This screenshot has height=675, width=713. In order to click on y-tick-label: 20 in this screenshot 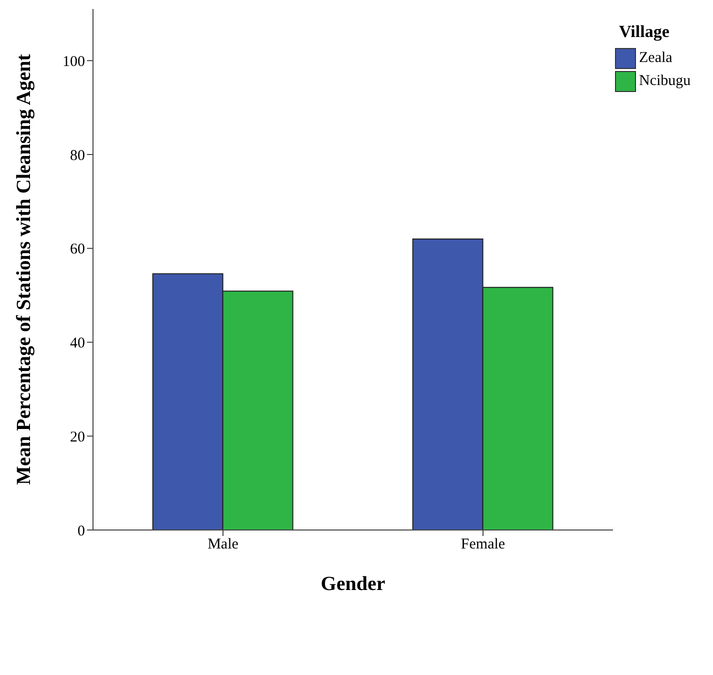, I will do `click(77, 437)`.